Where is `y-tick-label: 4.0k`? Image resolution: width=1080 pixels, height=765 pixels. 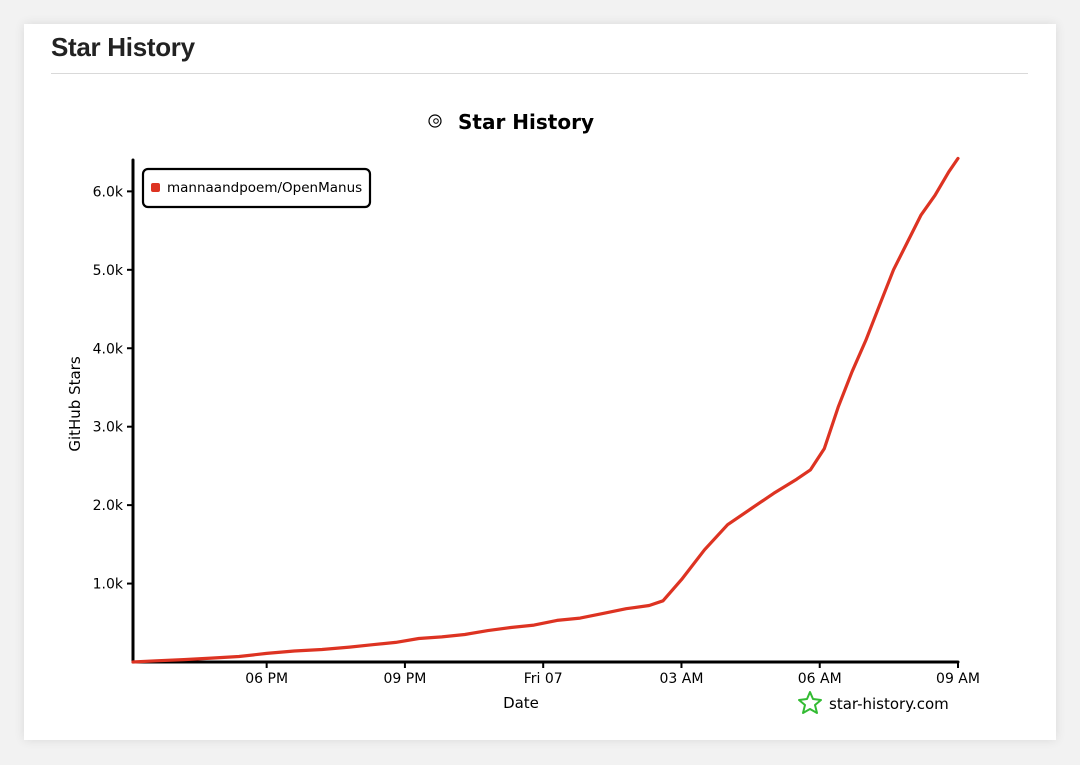
y-tick-label: 4.0k is located at coordinates (108, 349).